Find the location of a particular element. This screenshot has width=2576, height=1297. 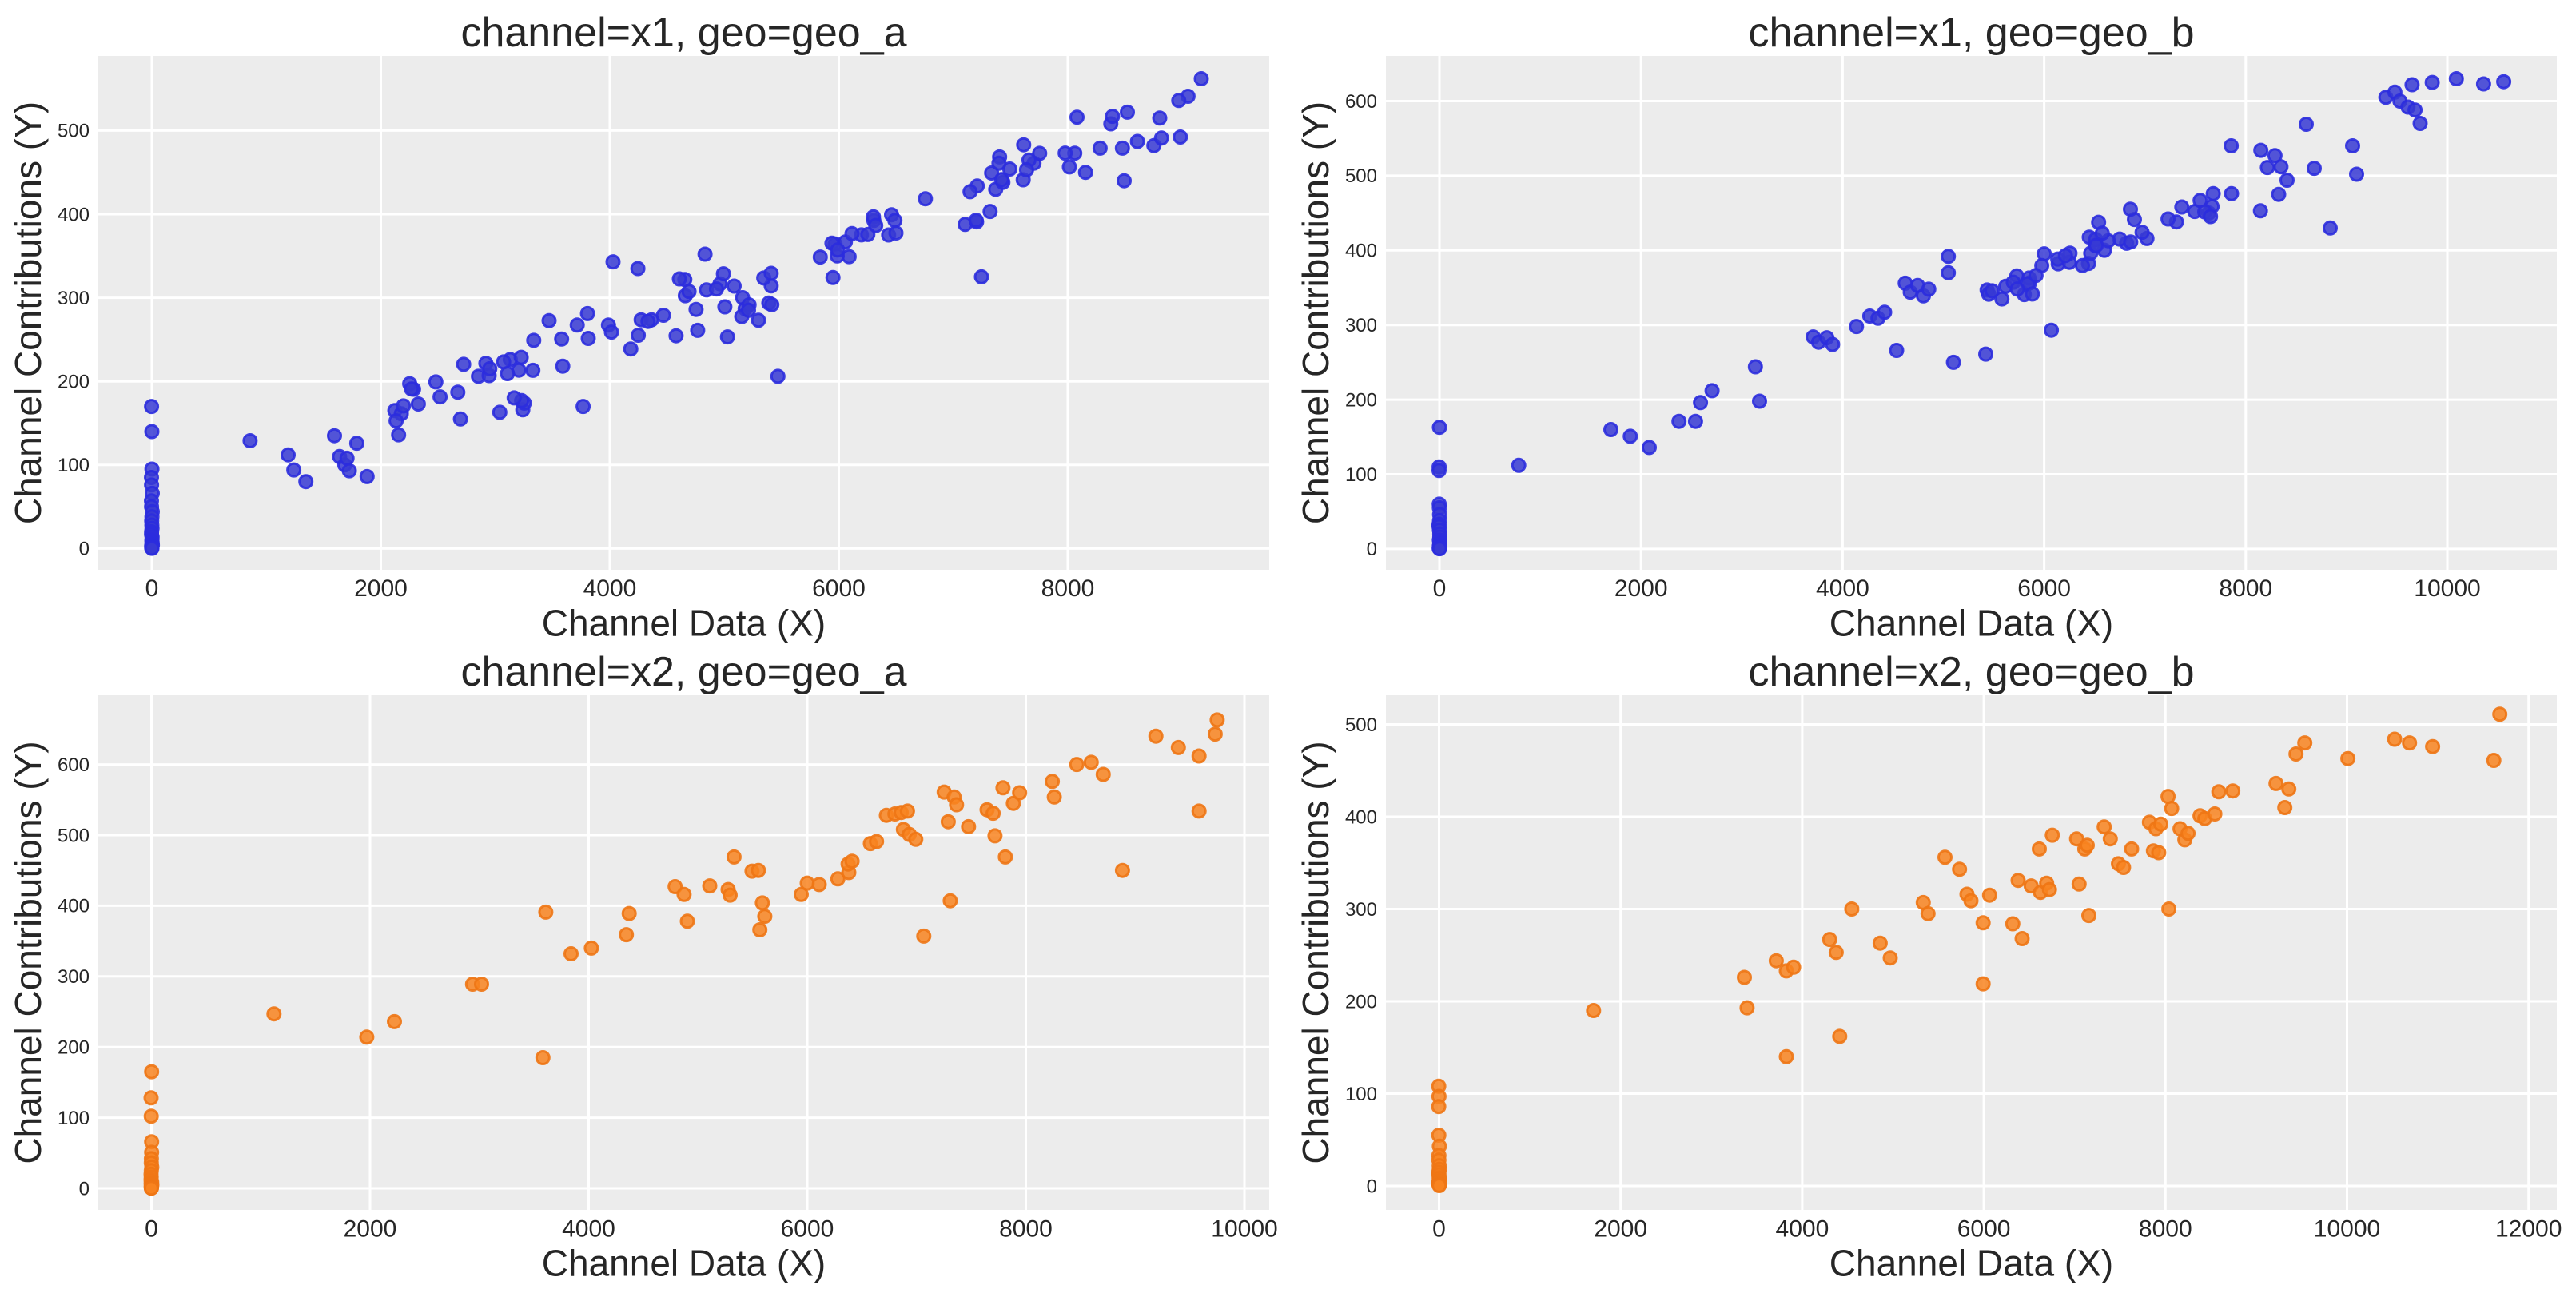

svg-text: channel=x2, geo=geo_a is located at coordinates (683, 672).